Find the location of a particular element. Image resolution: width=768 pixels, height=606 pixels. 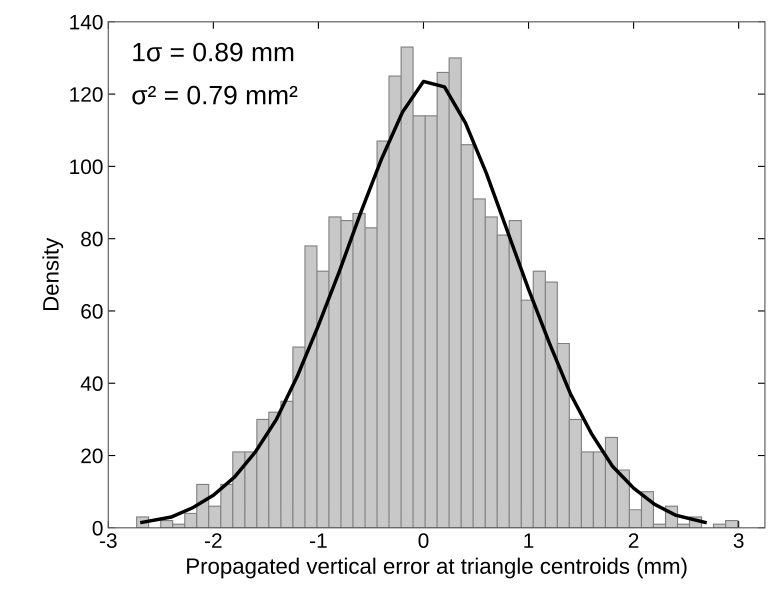

y-tick-label: 40 is located at coordinates (91, 384).